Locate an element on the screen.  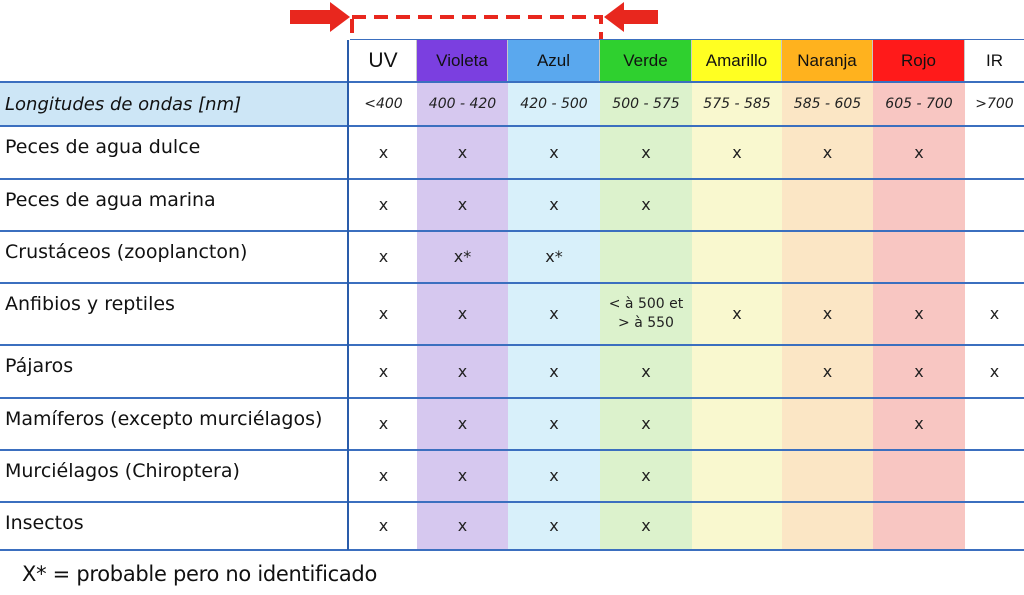
column-header: Azul is located at coordinates (554, 61).